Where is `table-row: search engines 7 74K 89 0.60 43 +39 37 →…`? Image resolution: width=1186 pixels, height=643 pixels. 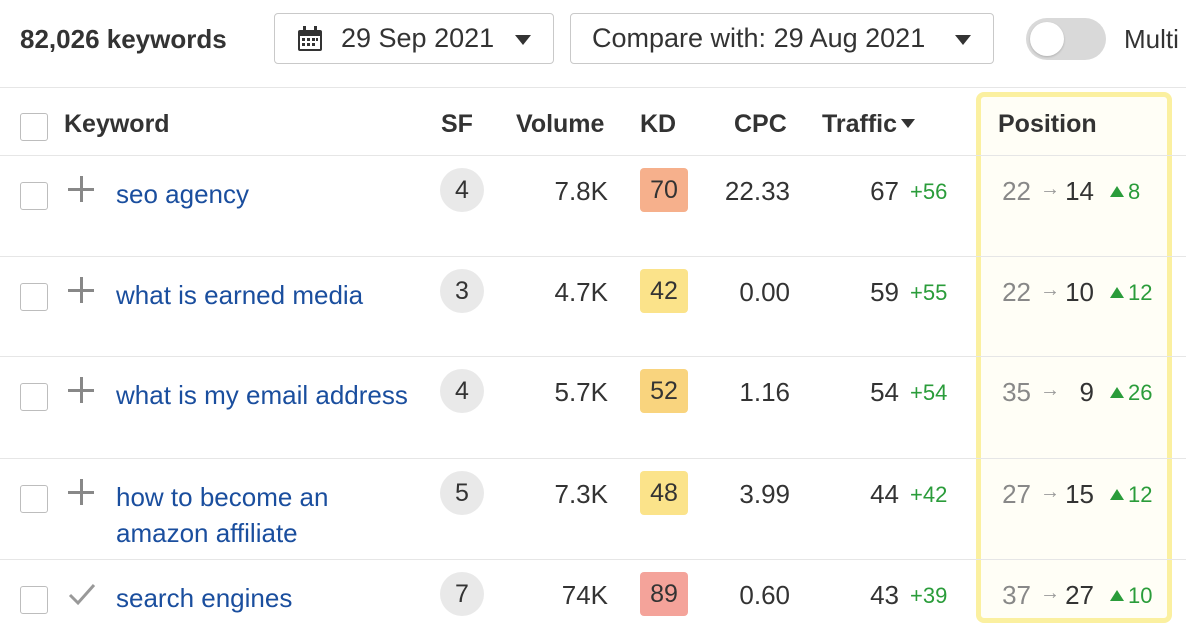 table-row: search engines 7 74K 89 0.60 43 +39 37 →… is located at coordinates (593, 601).